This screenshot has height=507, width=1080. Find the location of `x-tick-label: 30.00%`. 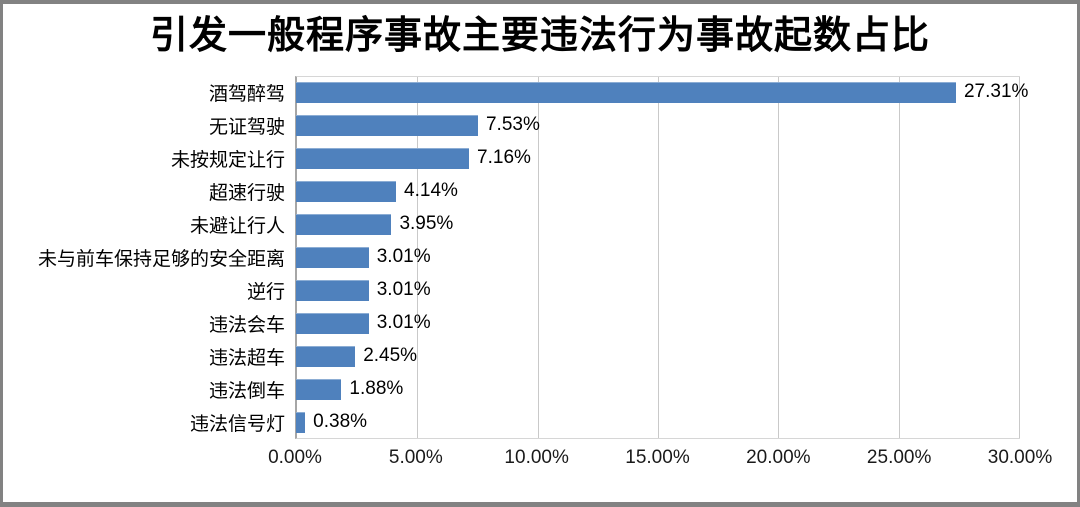

x-tick-label: 30.00% is located at coordinates (1020, 457).